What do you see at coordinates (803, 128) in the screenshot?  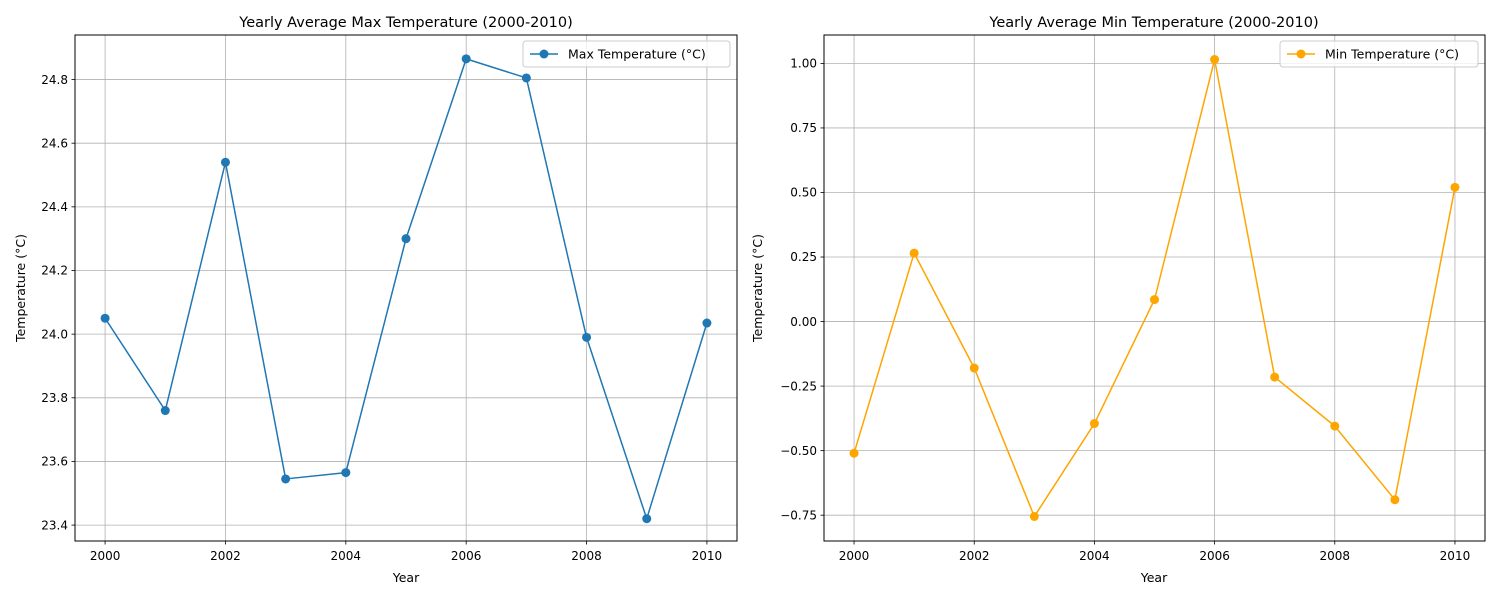 I see `y-tick-label: 0.75` at bounding box center [803, 128].